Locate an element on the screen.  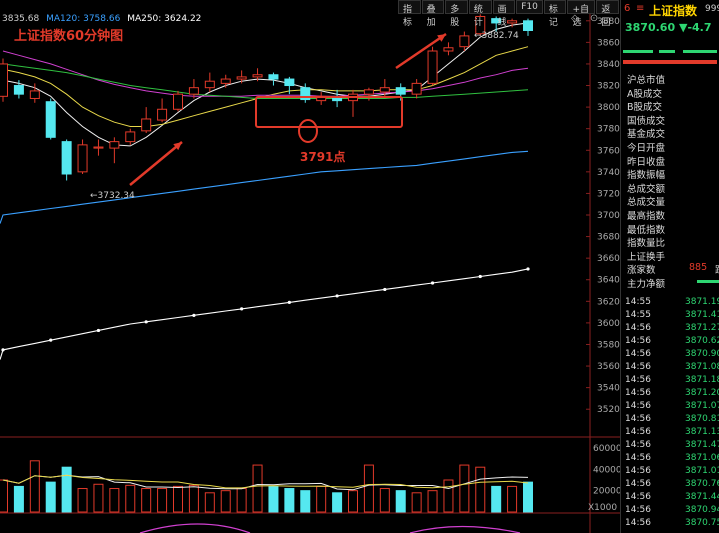
tick-price: 3871.27 is located at coordinates (702, 328).